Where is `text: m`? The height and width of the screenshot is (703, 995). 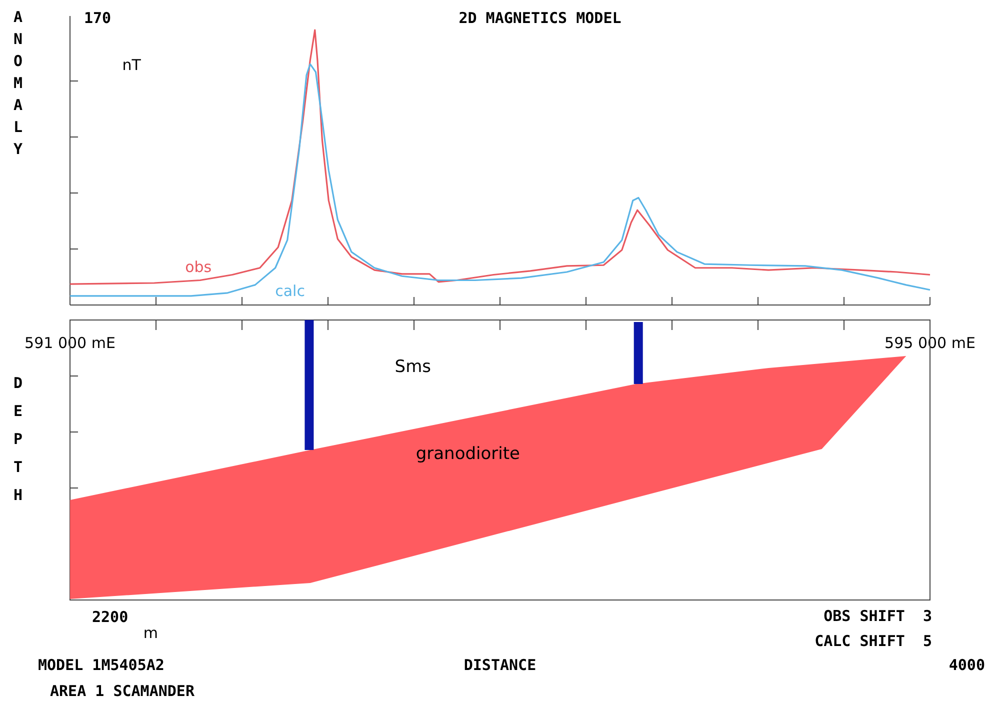 text: m is located at coordinates (150, 633).